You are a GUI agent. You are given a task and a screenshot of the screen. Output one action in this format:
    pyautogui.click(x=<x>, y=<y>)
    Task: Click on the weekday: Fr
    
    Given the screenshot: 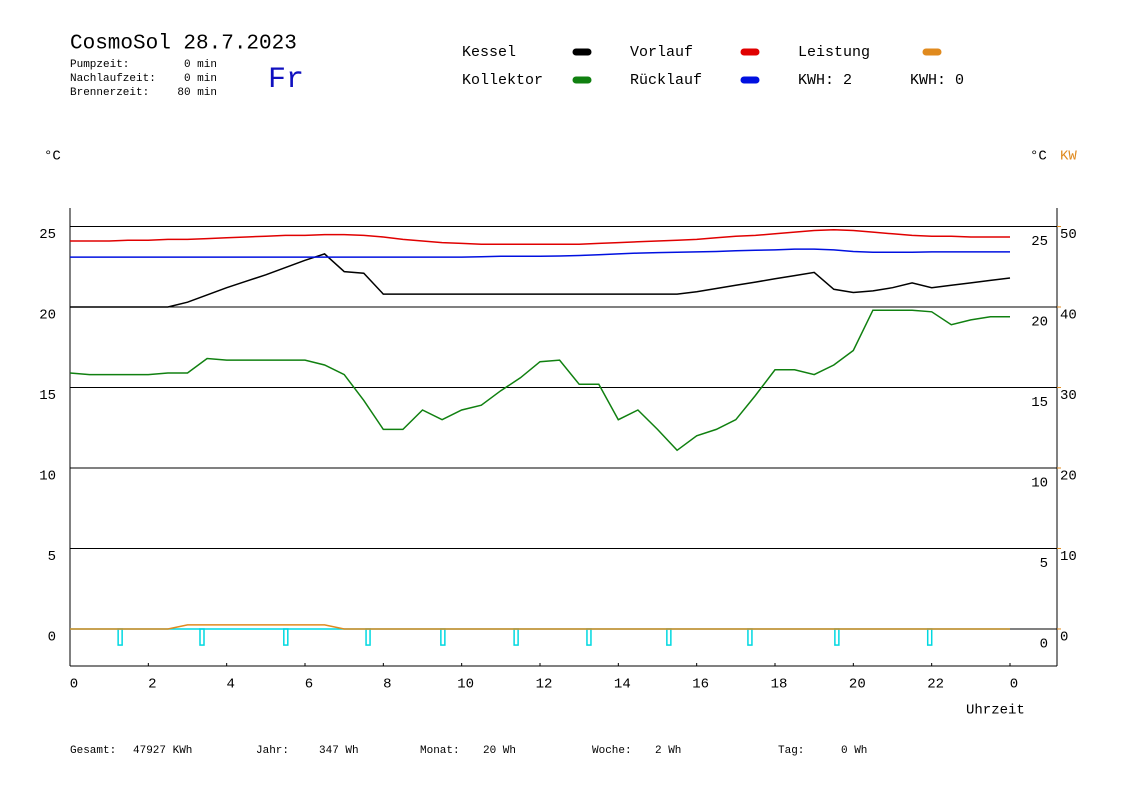 What is the action you would take?
    pyautogui.click(x=286, y=80)
    